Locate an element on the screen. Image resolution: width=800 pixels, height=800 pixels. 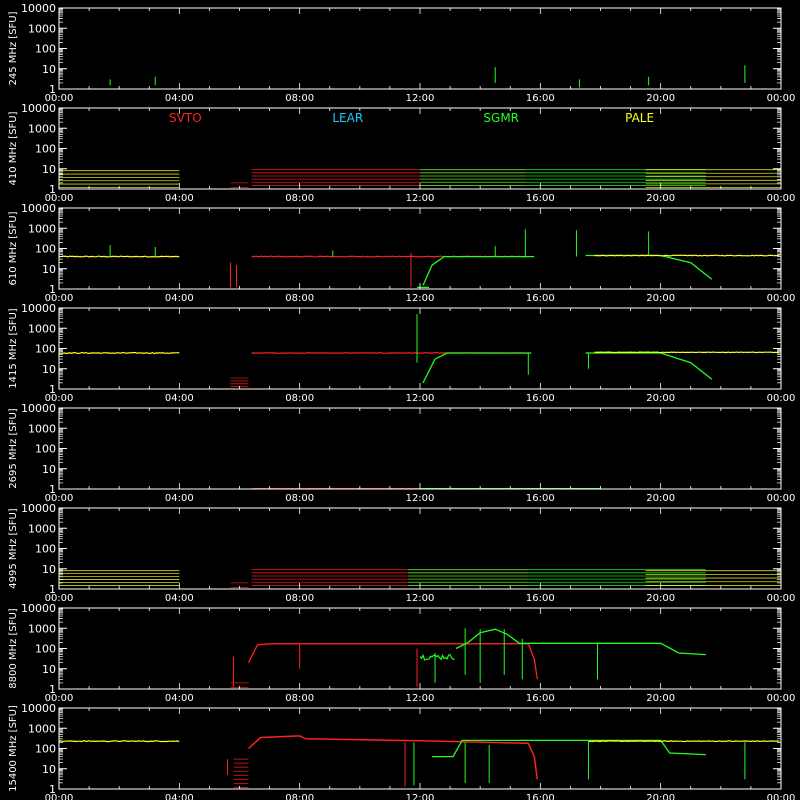
y-axis-label: 245 MHz [SFU] is located at coordinates (13, 48).